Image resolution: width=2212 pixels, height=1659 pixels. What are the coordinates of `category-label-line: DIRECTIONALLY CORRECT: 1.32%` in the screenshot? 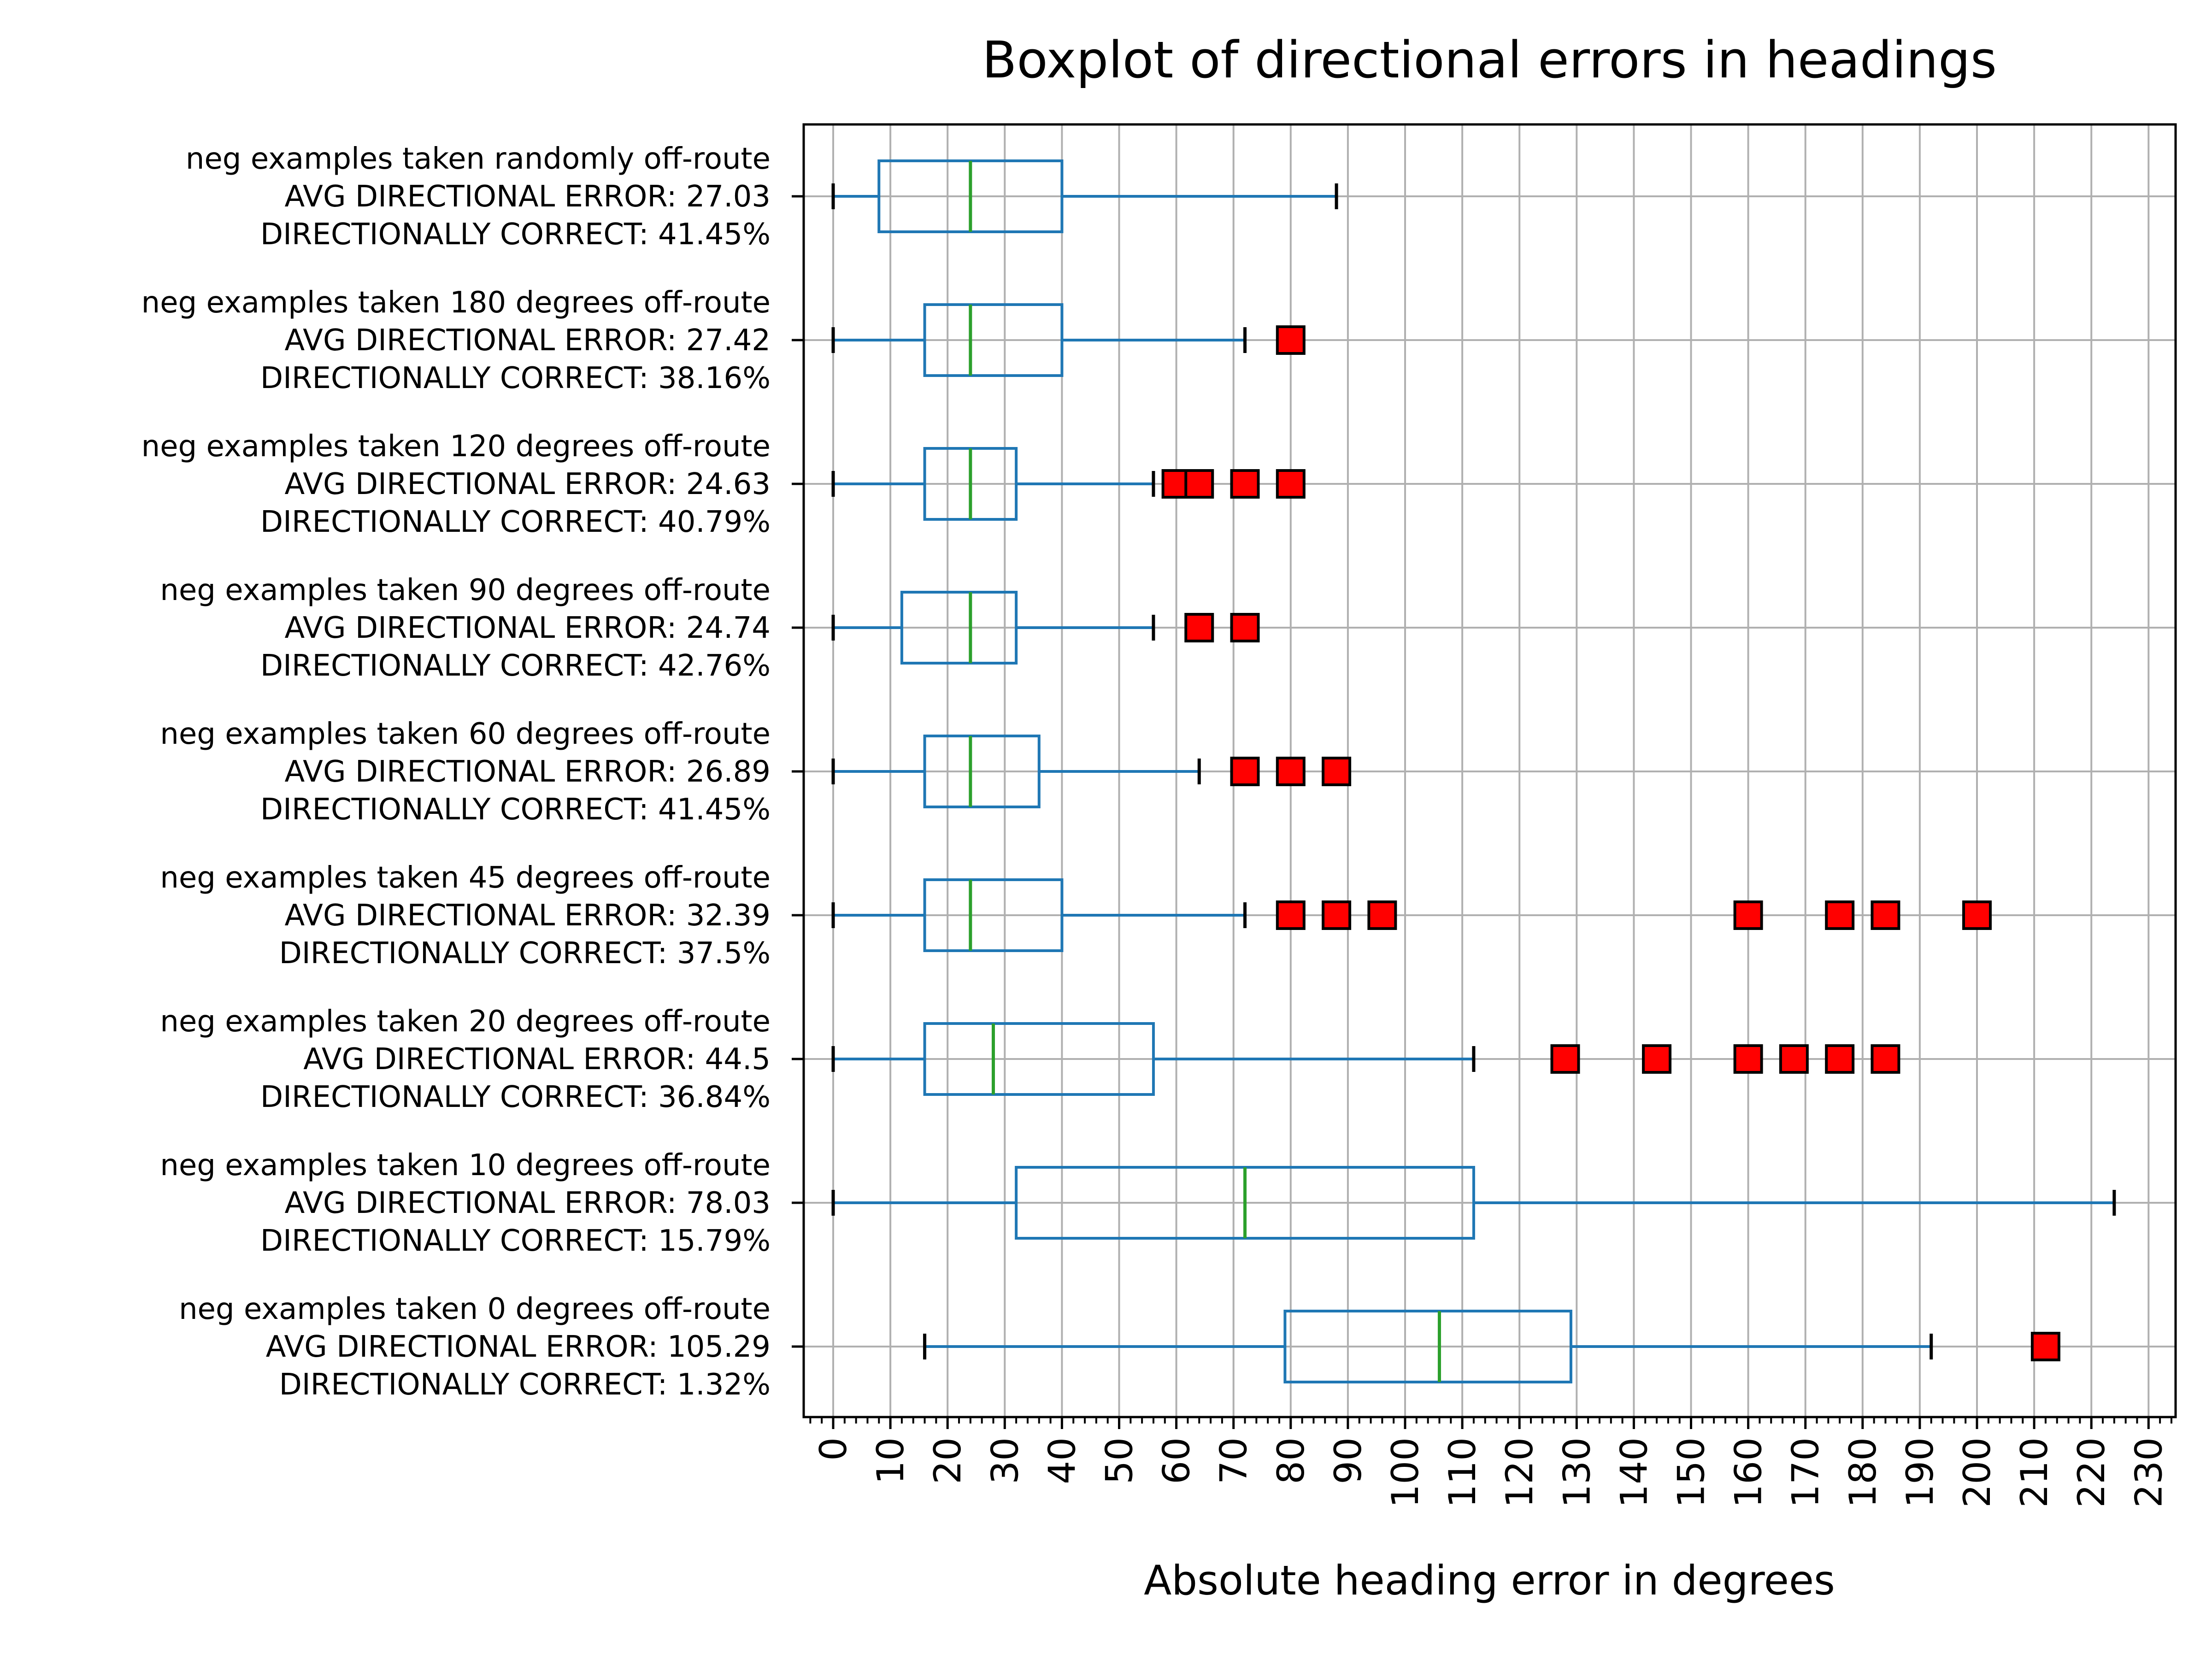 It's located at (525, 1385).